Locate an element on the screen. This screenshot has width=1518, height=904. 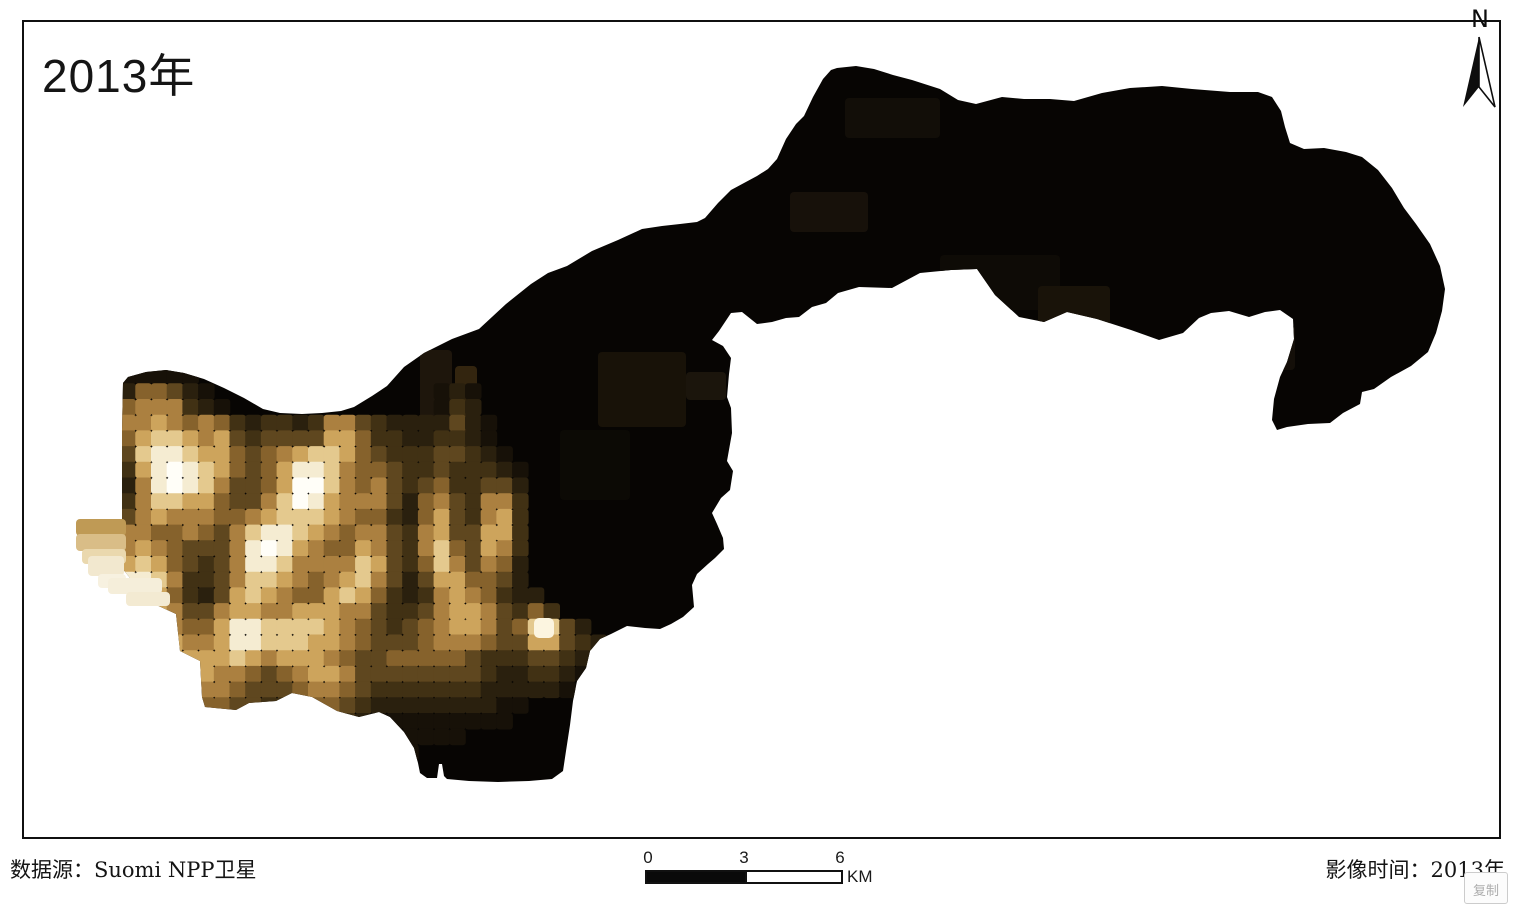
north-label: N is located at coordinates (1480, 19).